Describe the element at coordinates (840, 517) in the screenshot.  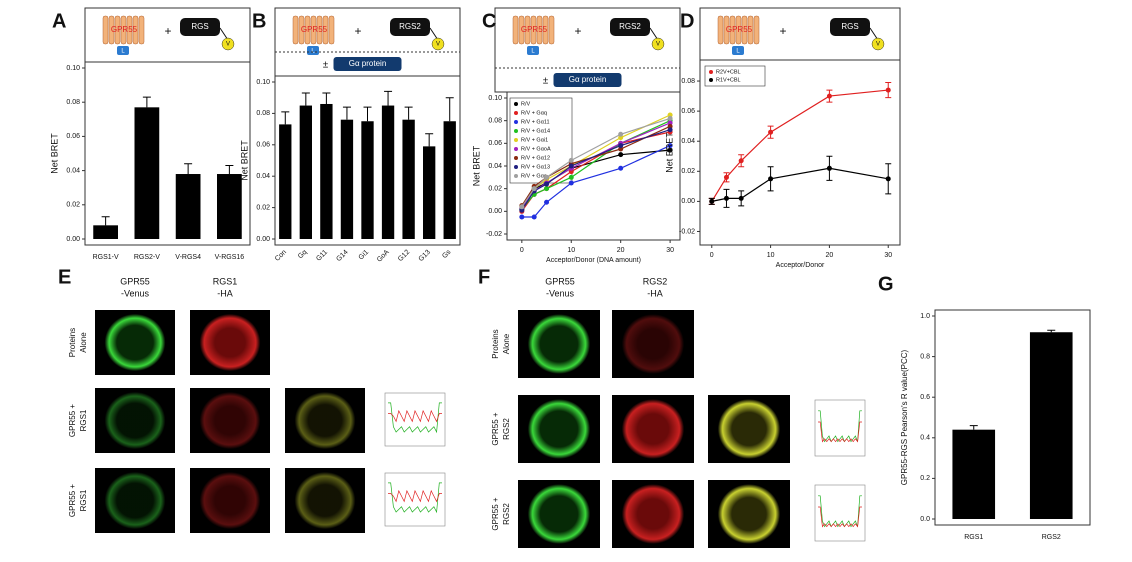
I see `profile-red` at that location.